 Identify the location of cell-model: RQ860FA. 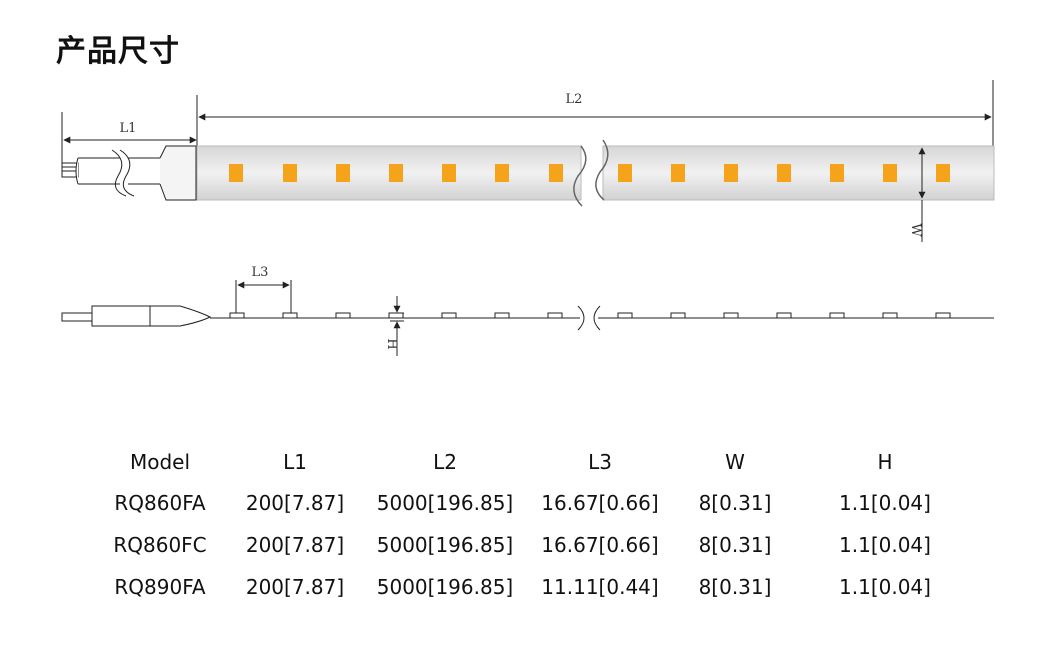
(160, 503).